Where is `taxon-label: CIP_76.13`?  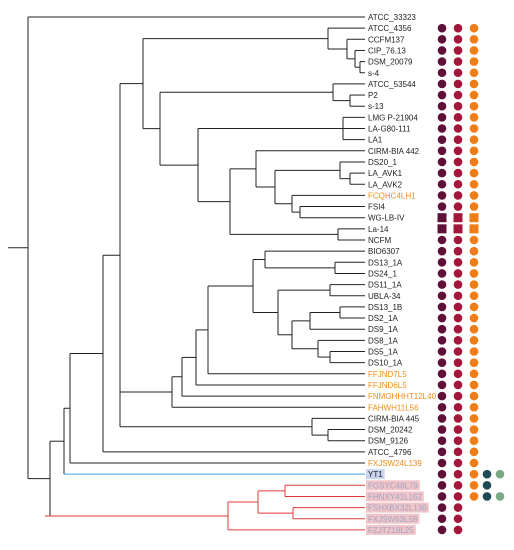
taxon-label: CIP_76.13 is located at coordinates (387, 50).